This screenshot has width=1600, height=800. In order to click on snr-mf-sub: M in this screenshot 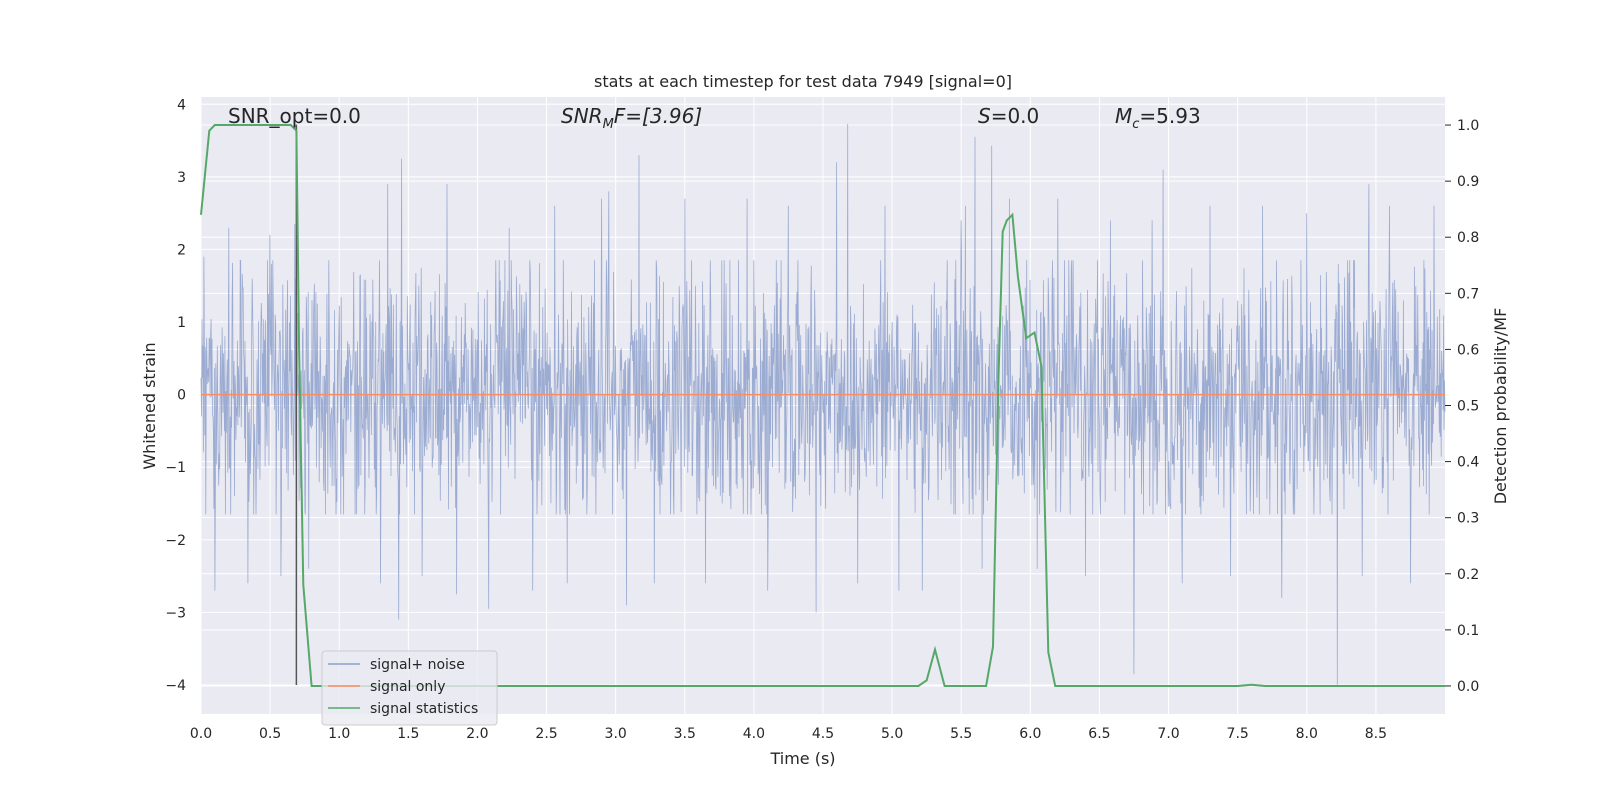, I will do `click(608, 124)`.